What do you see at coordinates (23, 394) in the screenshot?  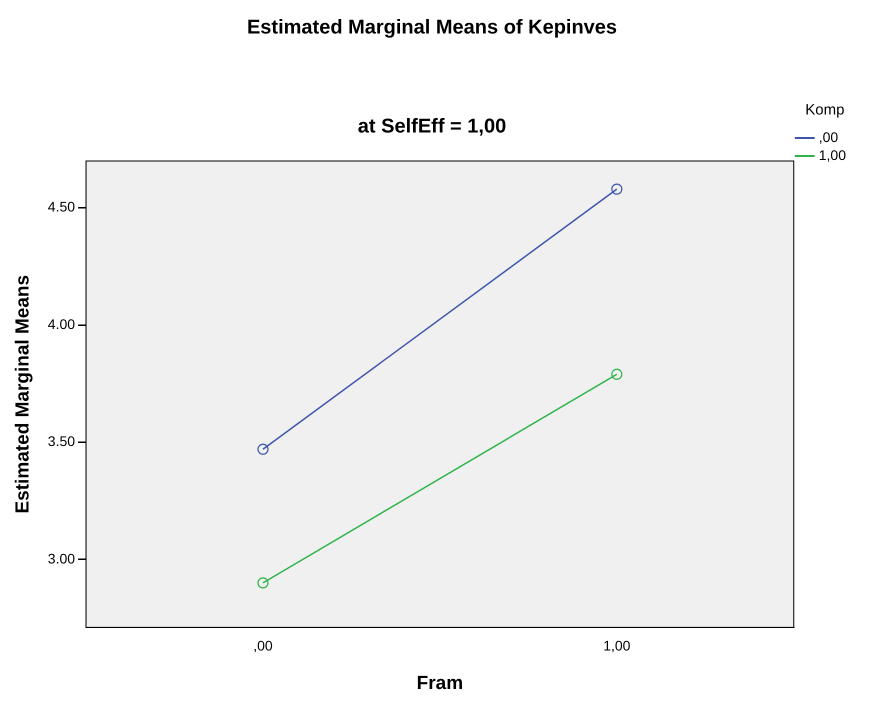 I see `y-axis-title: Estimated Marginal Means` at bounding box center [23, 394].